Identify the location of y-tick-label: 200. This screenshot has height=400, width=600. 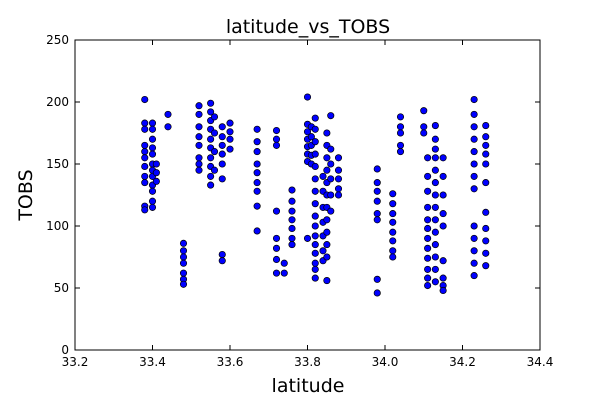
(57, 102).